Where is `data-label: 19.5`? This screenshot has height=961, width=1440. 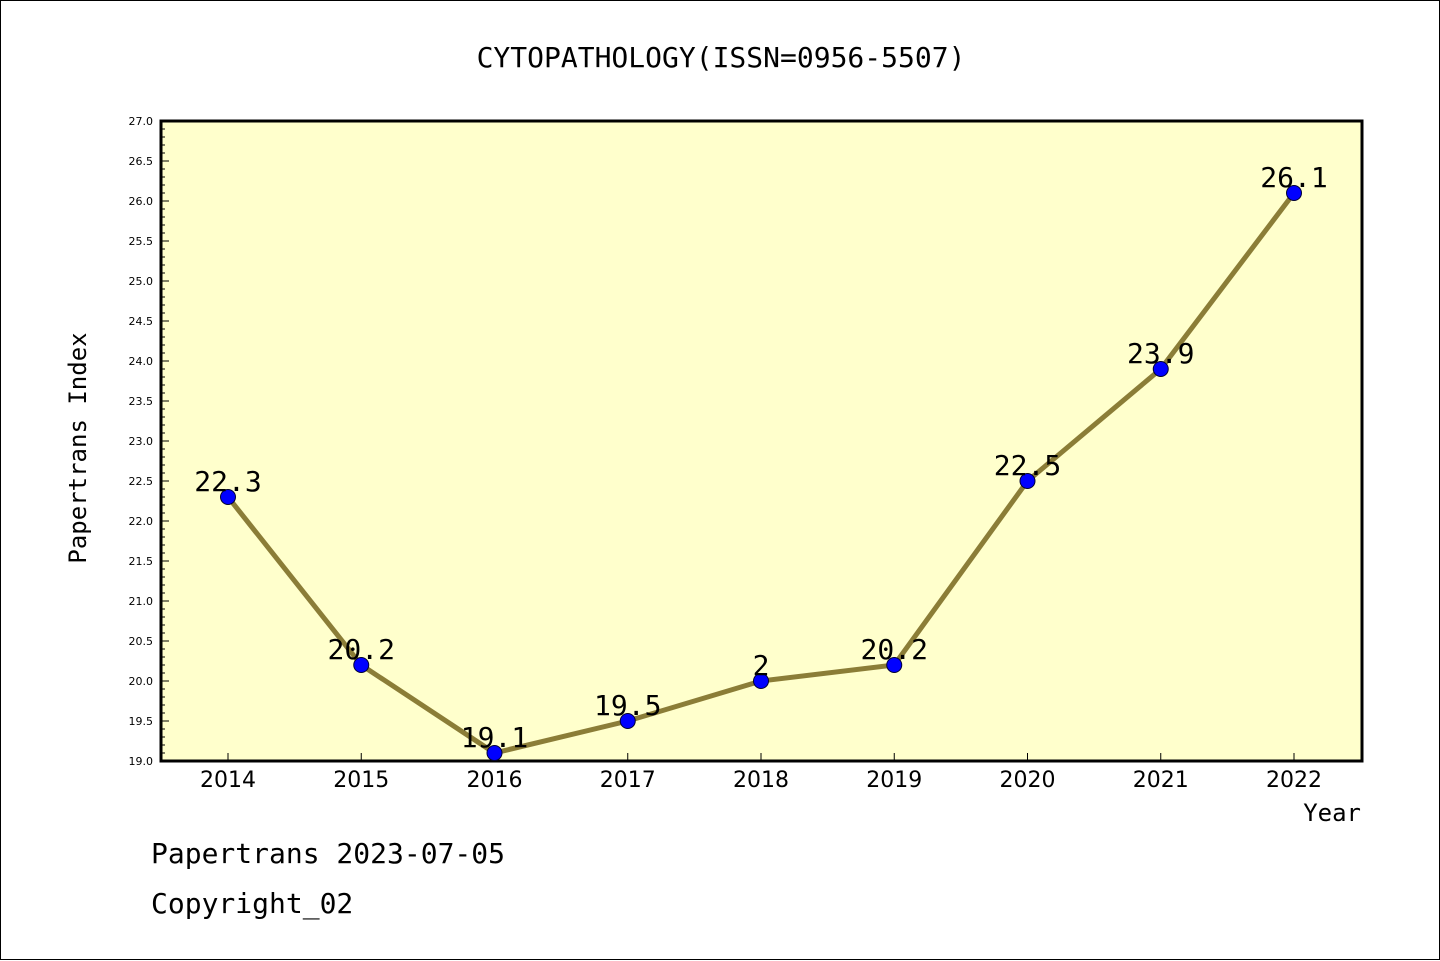
data-label: 19.5 is located at coordinates (627, 705).